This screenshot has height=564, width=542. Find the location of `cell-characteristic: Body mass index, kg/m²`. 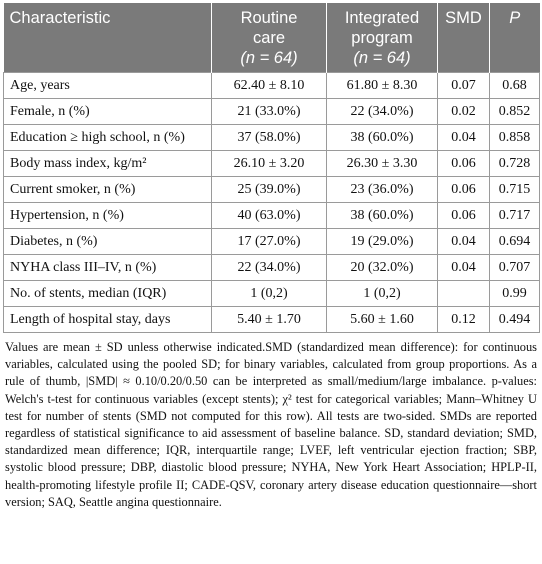

cell-characteristic: Body mass index, kg/m² is located at coordinates (107, 163).